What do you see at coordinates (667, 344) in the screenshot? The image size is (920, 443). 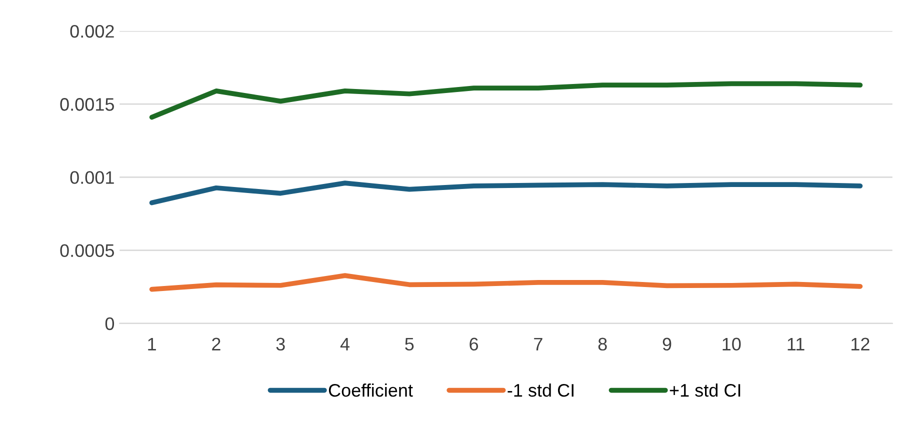 I see `x-tick-label: 9` at bounding box center [667, 344].